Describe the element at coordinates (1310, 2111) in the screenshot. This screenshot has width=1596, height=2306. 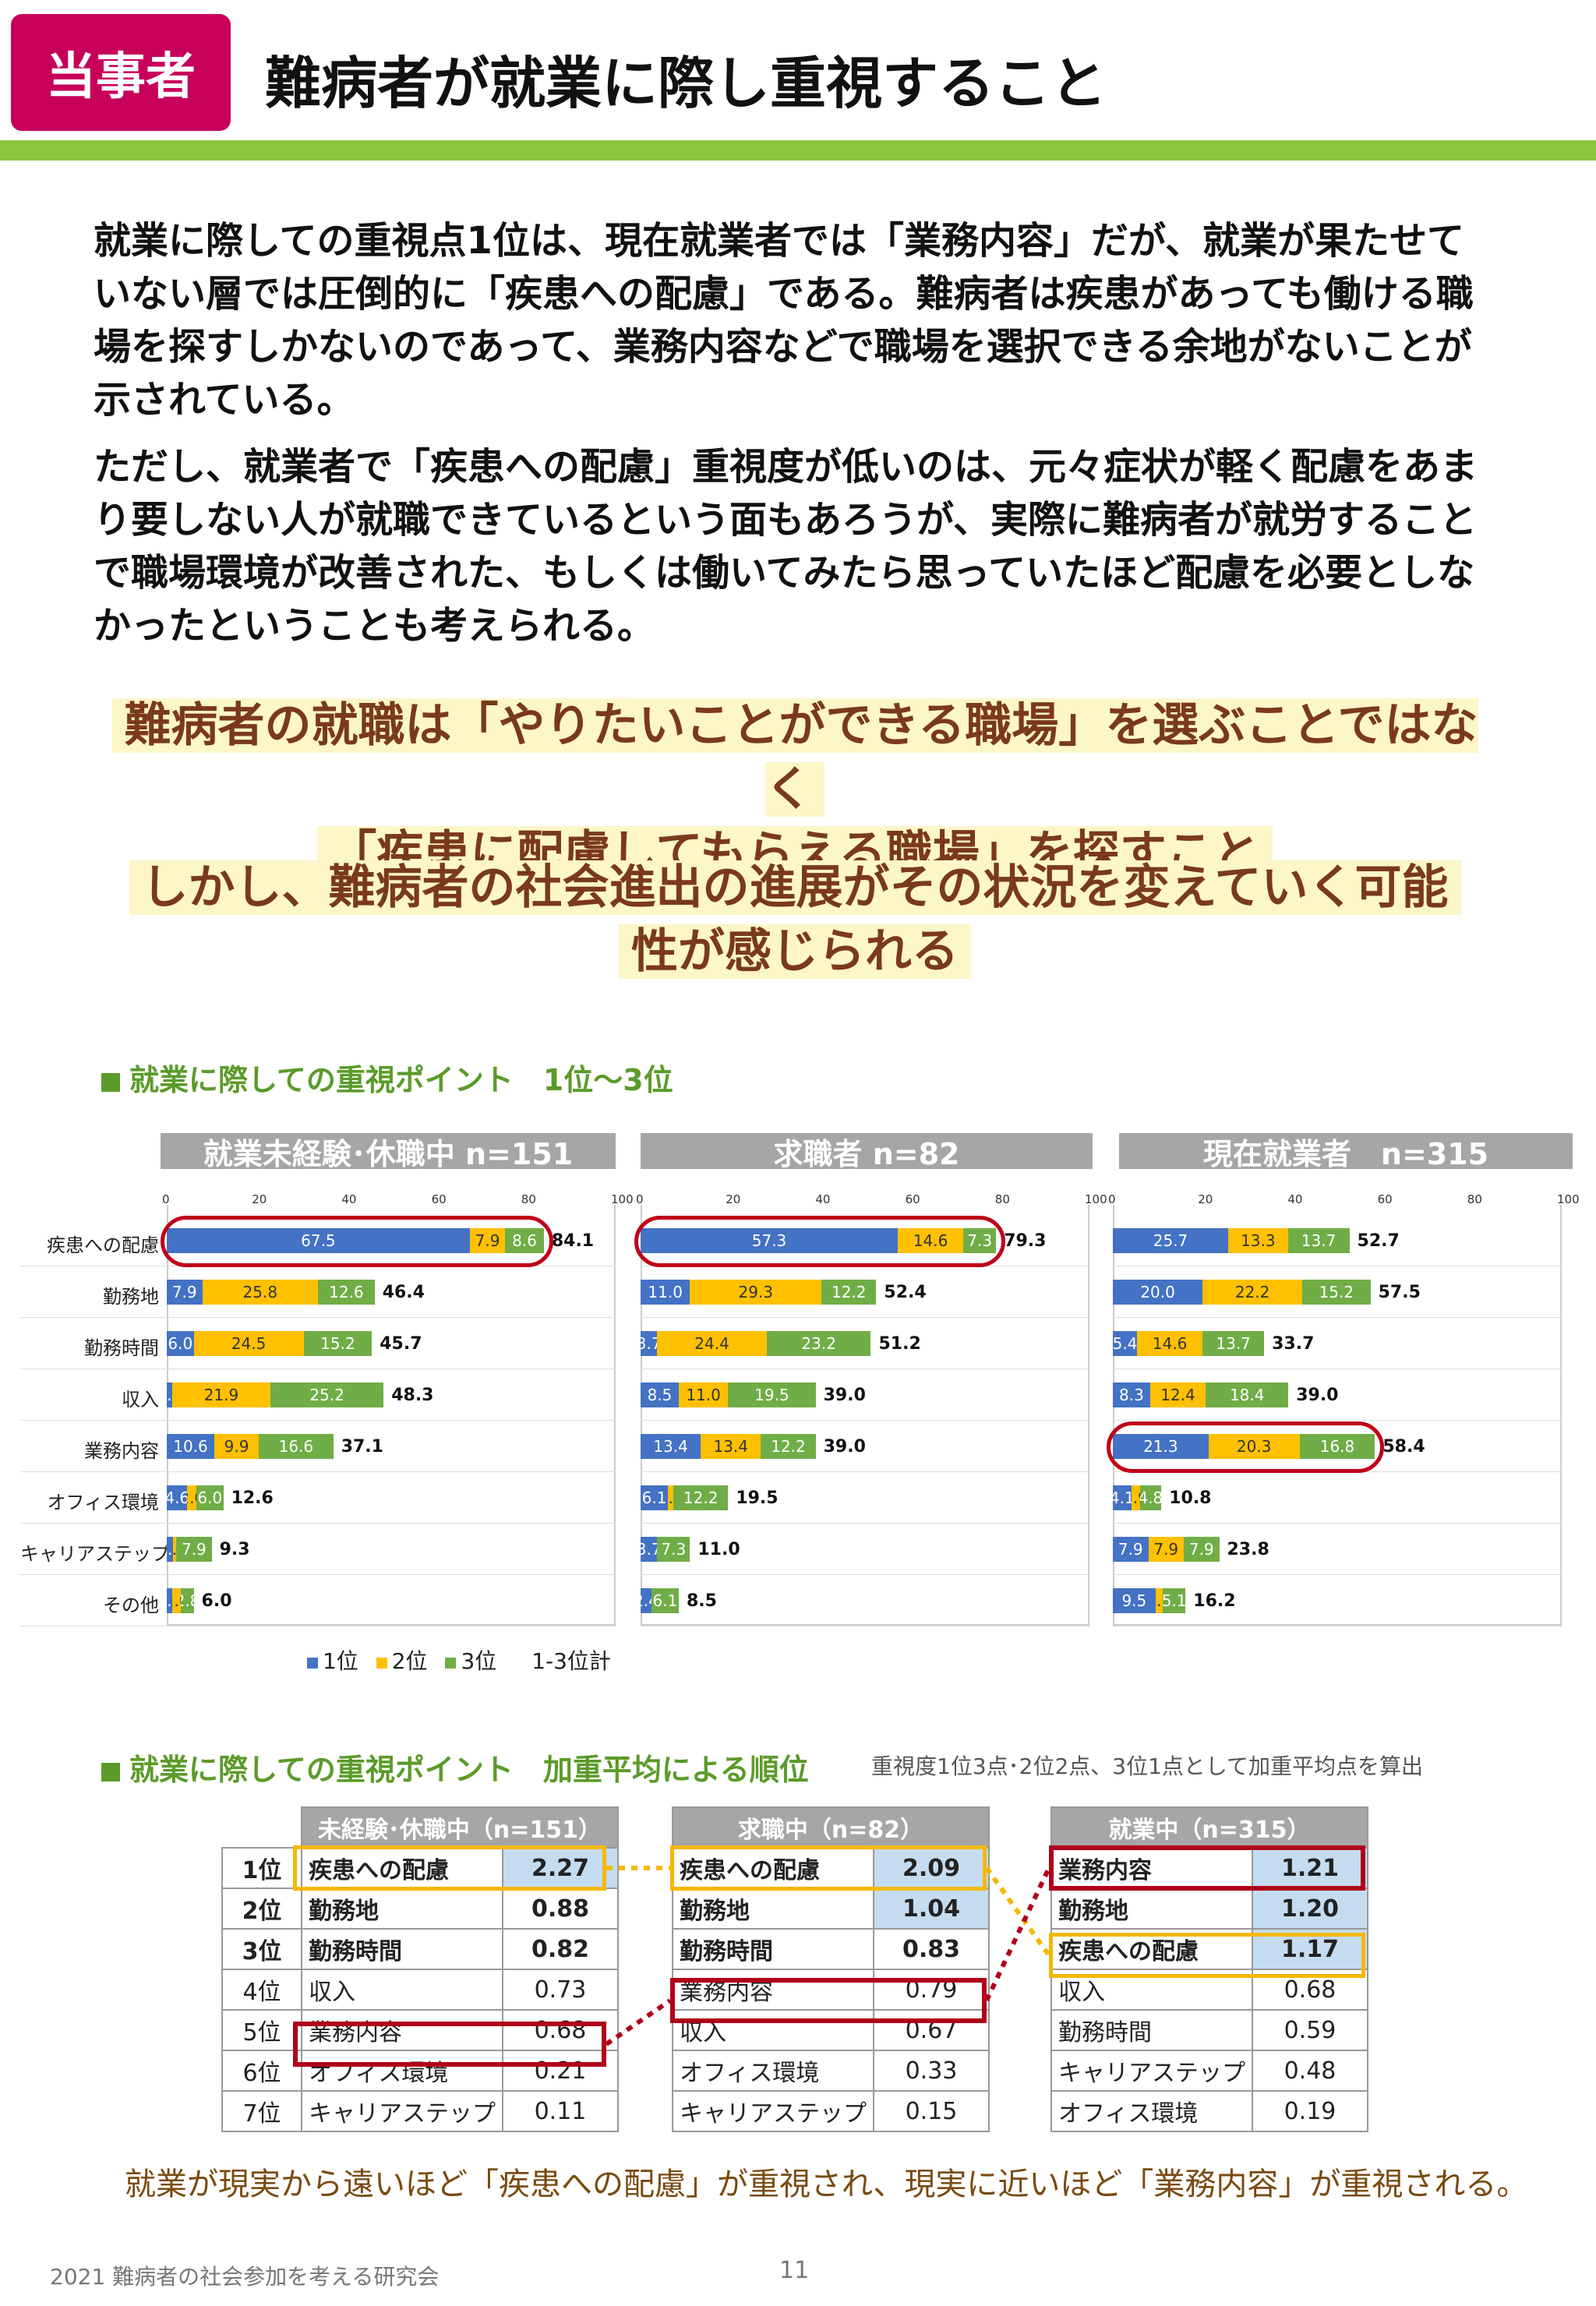
I see `value-cell: 0.19` at that location.